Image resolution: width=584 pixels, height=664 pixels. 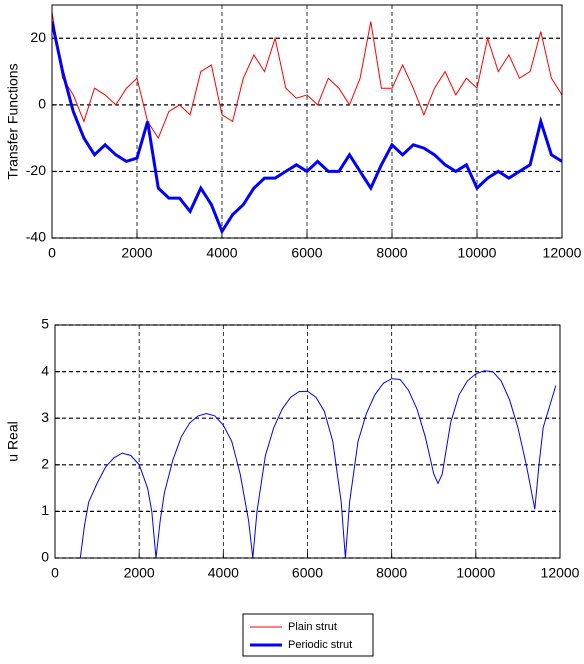 What do you see at coordinates (45, 324) in the screenshot?
I see `y-tick-label: 5` at bounding box center [45, 324].